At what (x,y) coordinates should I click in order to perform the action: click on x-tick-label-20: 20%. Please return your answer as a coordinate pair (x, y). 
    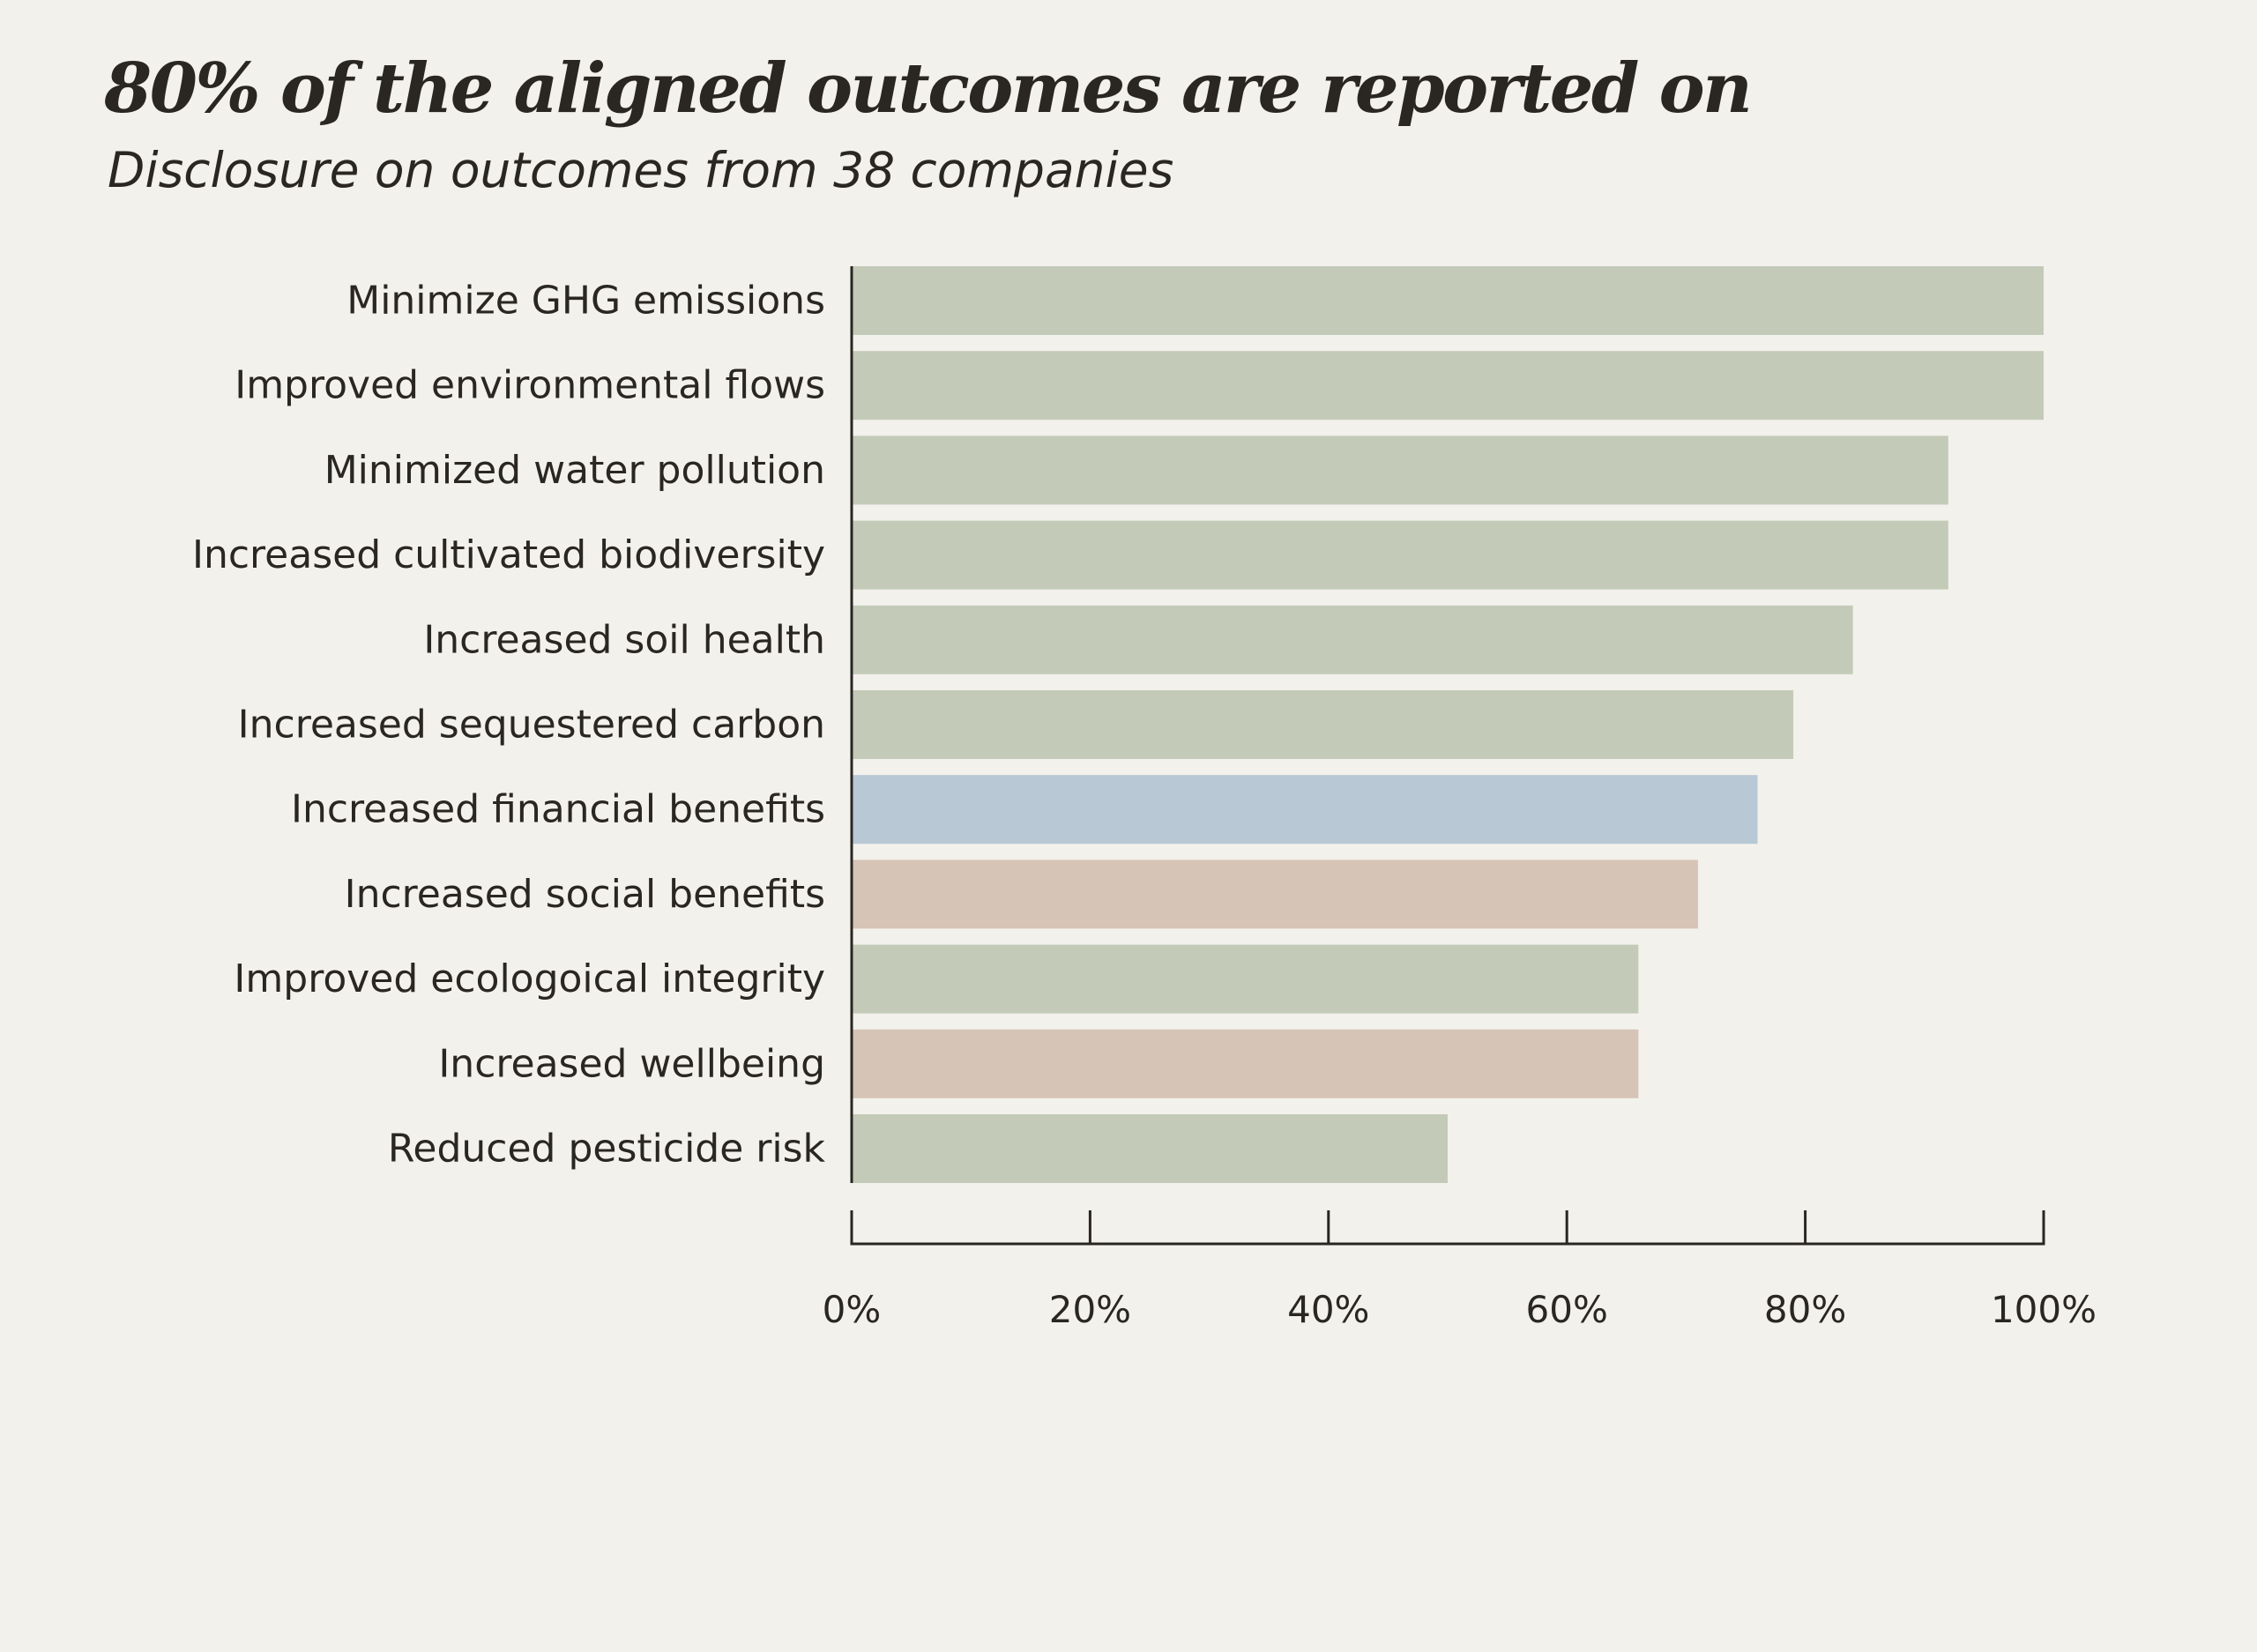
    Looking at the image, I should click on (1090, 1309).